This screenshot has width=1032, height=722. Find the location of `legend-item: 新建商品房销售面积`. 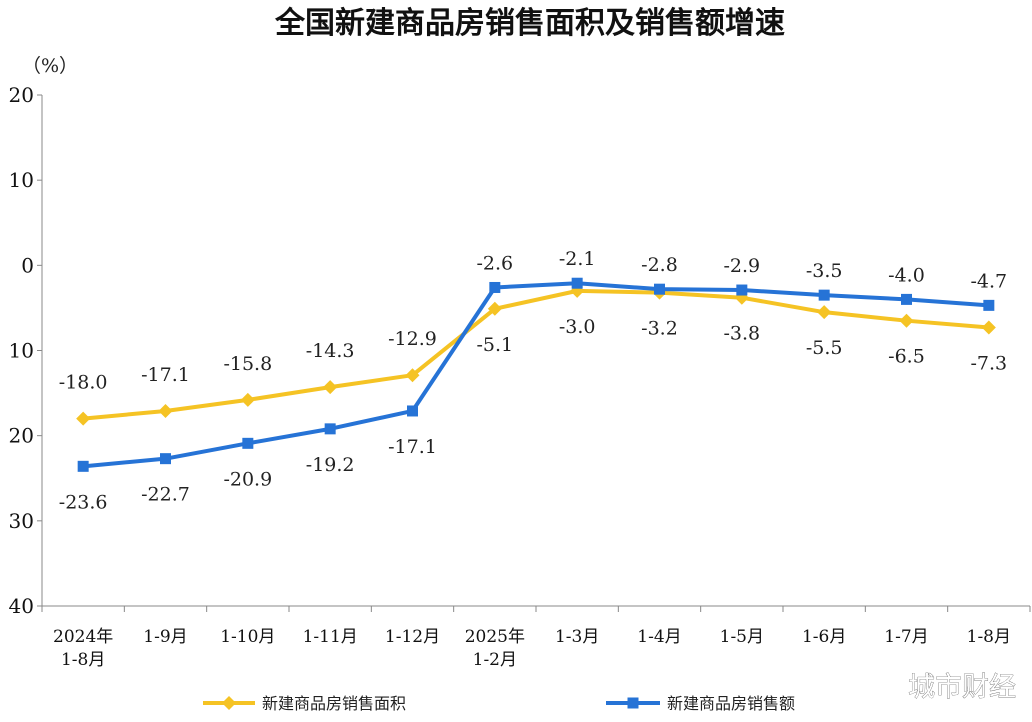

legend-item: 新建商品房销售面积 is located at coordinates (304, 703).